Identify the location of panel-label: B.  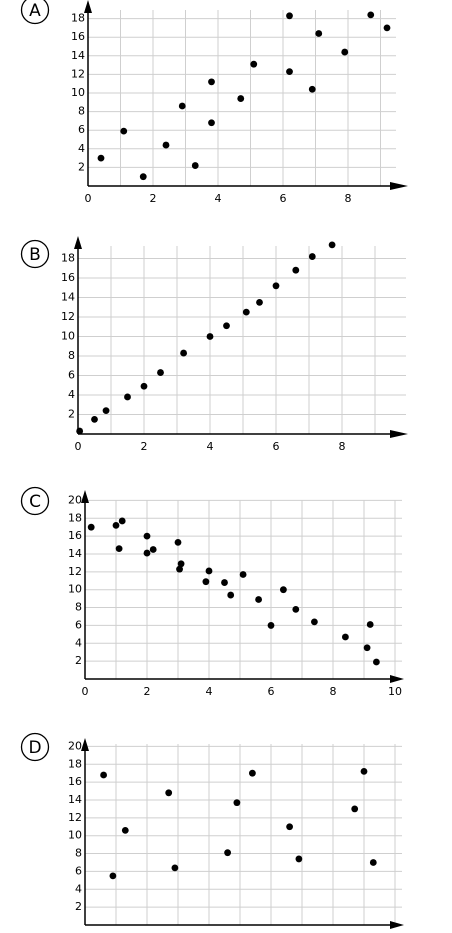
(35, 255).